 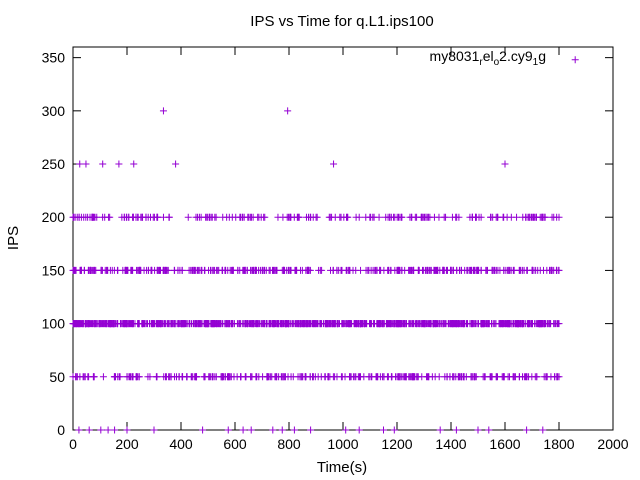 What do you see at coordinates (516, 56) in the screenshot?
I see `legend-label-part: 2.cy9` at bounding box center [516, 56].